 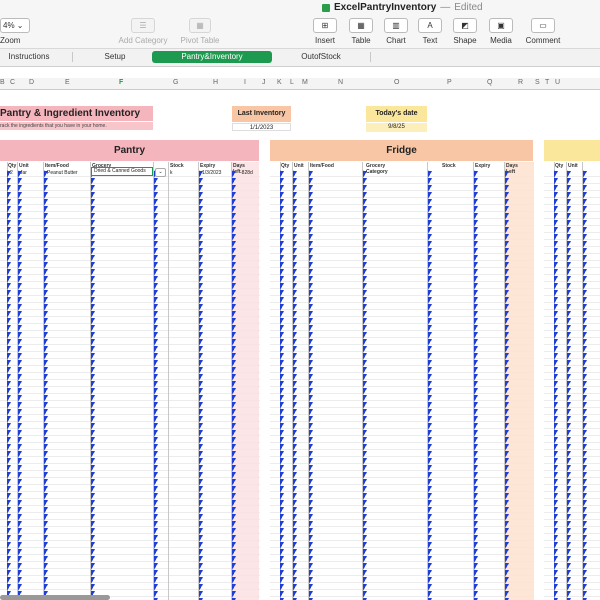 What do you see at coordinates (216, 82) in the screenshot?
I see `column-header: H` at bounding box center [216, 82].